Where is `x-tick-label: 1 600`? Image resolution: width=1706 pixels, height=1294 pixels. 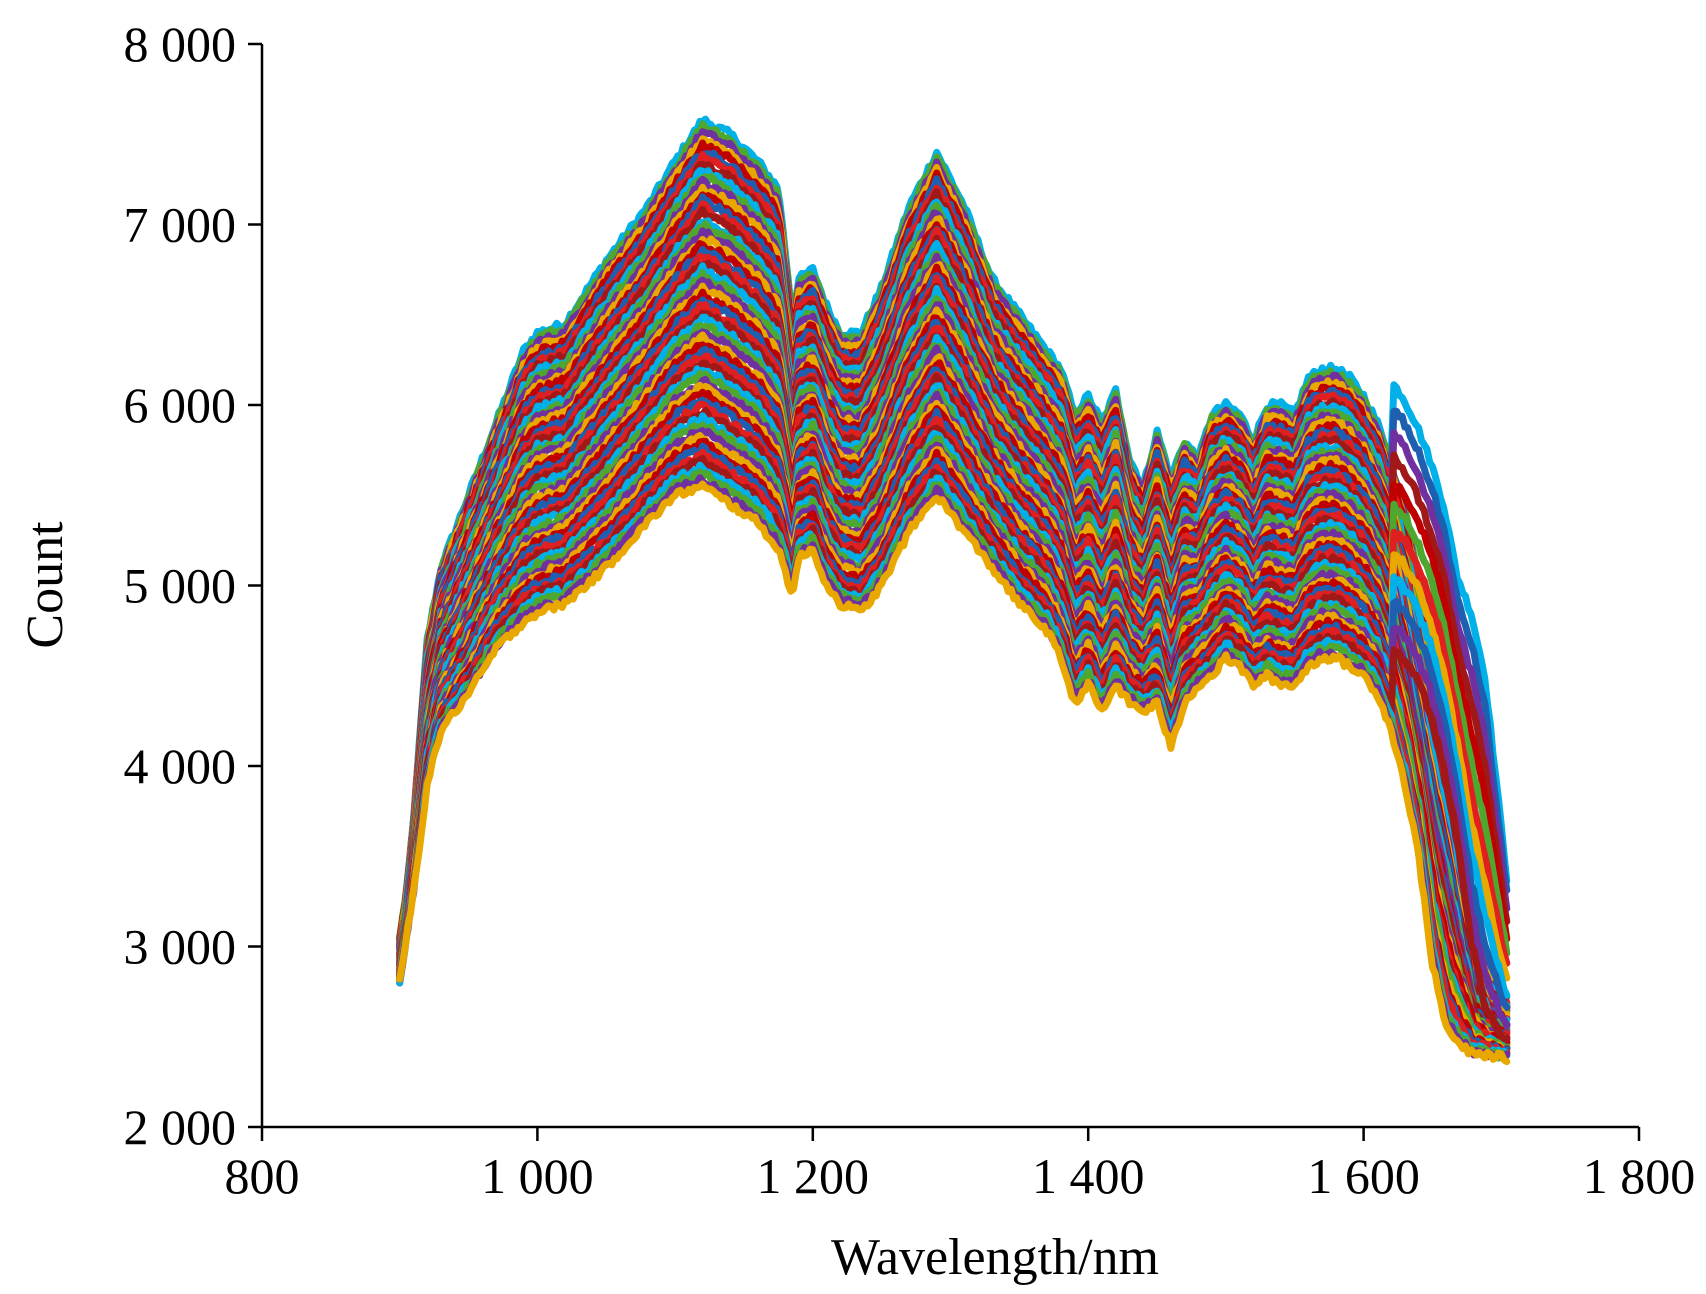
x-tick-label: 1 600 is located at coordinates (1363, 1176).